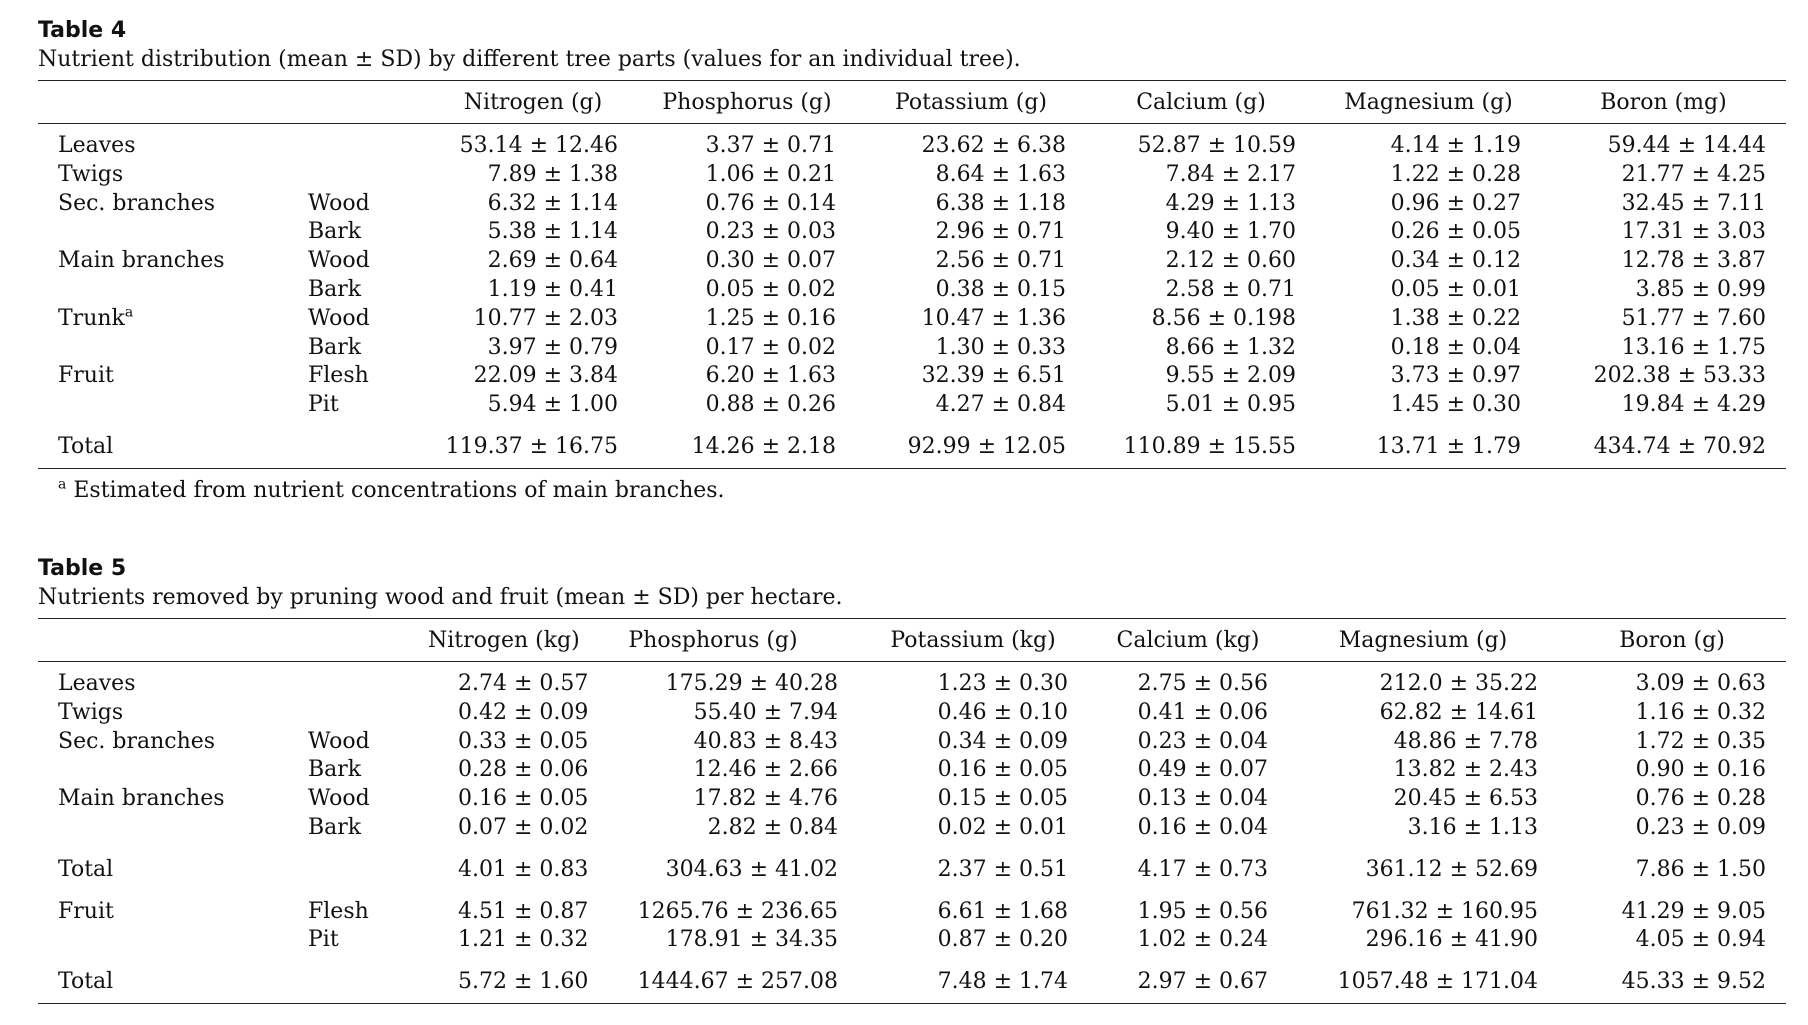  What do you see at coordinates (770, 203) in the screenshot?
I see `value-cell: 0.76 ± 0.14` at bounding box center [770, 203].